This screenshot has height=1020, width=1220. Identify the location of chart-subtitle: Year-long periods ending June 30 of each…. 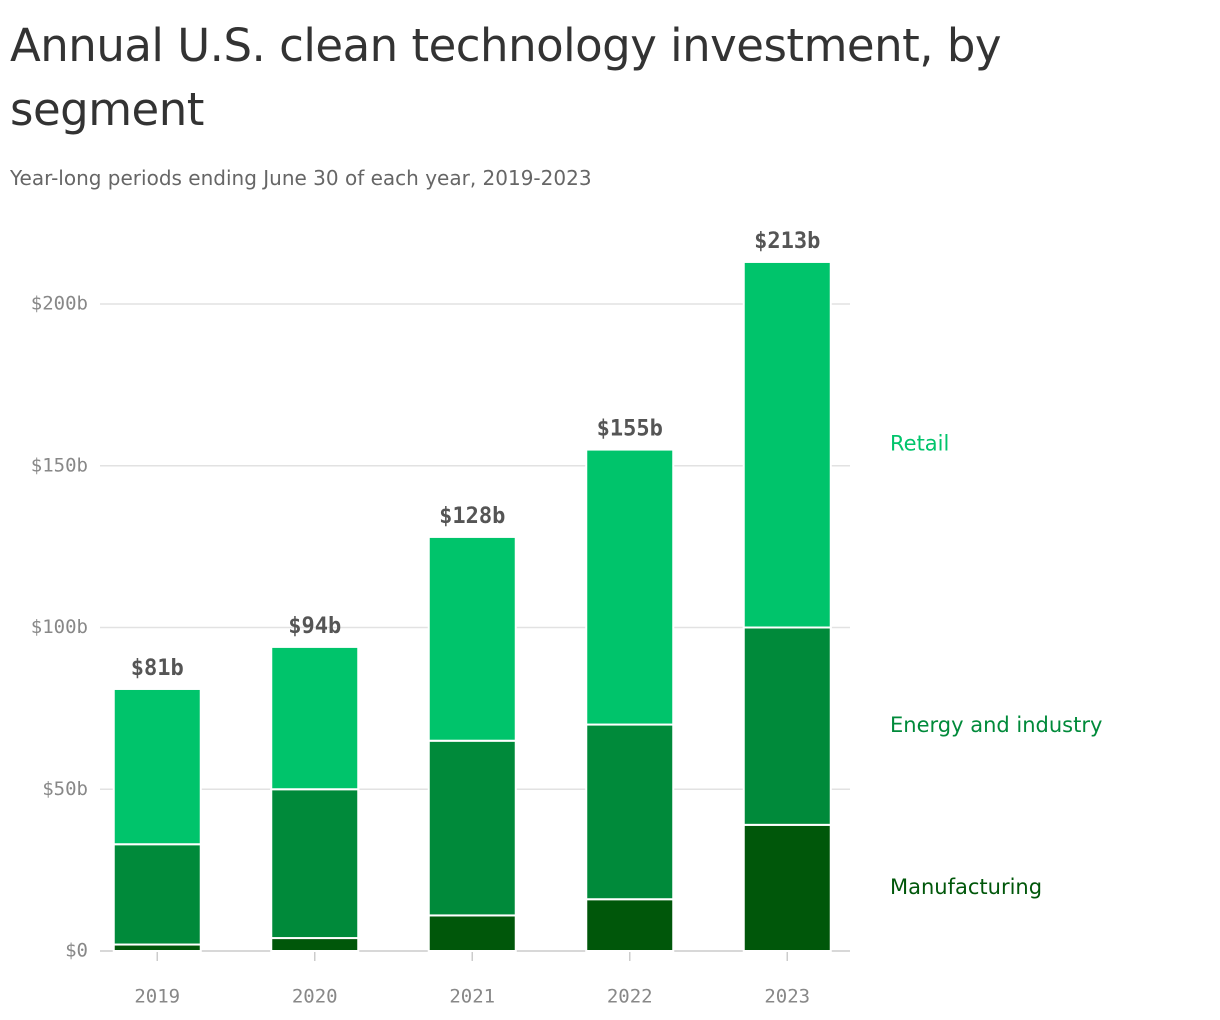
(301, 178).